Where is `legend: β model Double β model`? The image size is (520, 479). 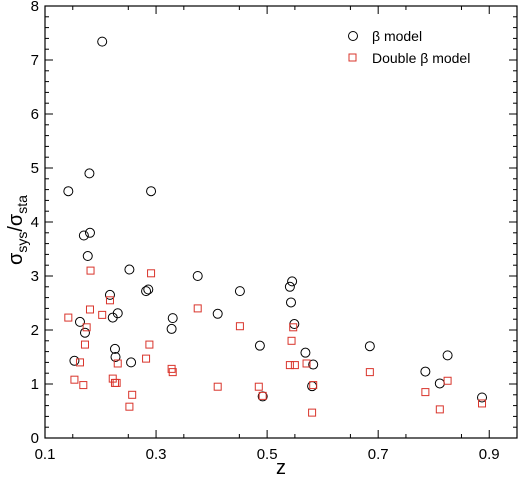
legend: β model Double β model is located at coordinates (409, 47).